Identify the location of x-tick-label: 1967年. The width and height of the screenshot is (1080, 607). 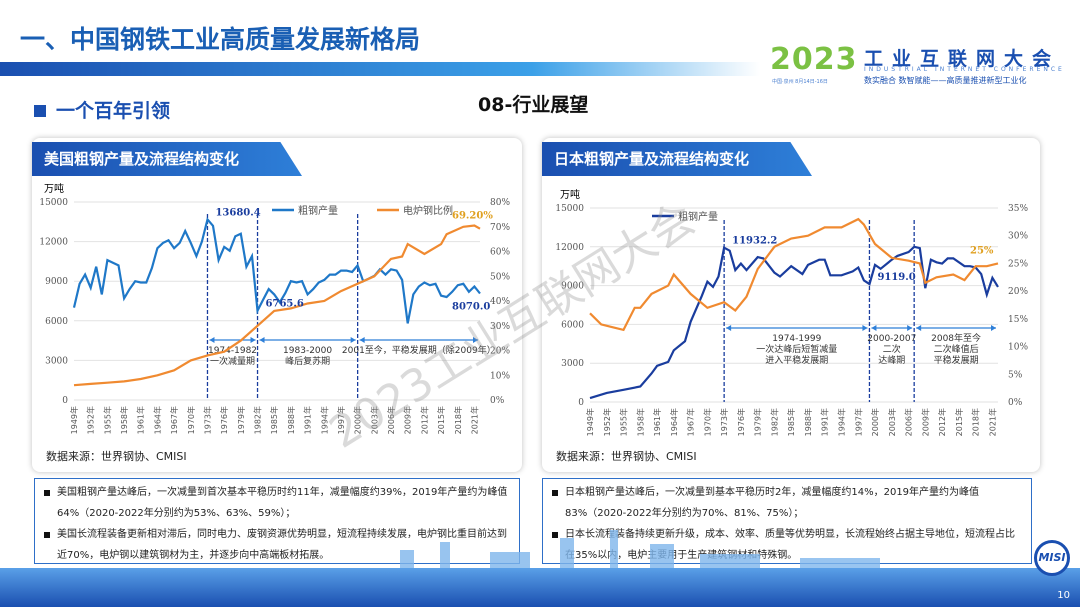
(174, 420).